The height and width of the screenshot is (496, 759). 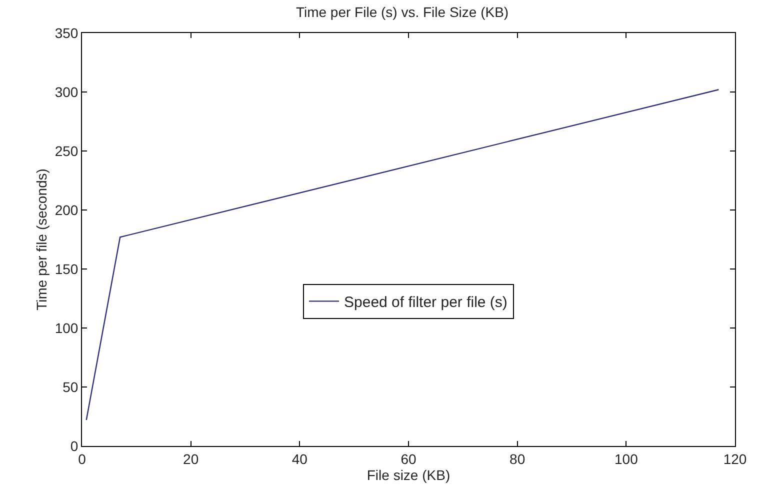 I want to click on x-tick-label: 20, so click(x=191, y=458).